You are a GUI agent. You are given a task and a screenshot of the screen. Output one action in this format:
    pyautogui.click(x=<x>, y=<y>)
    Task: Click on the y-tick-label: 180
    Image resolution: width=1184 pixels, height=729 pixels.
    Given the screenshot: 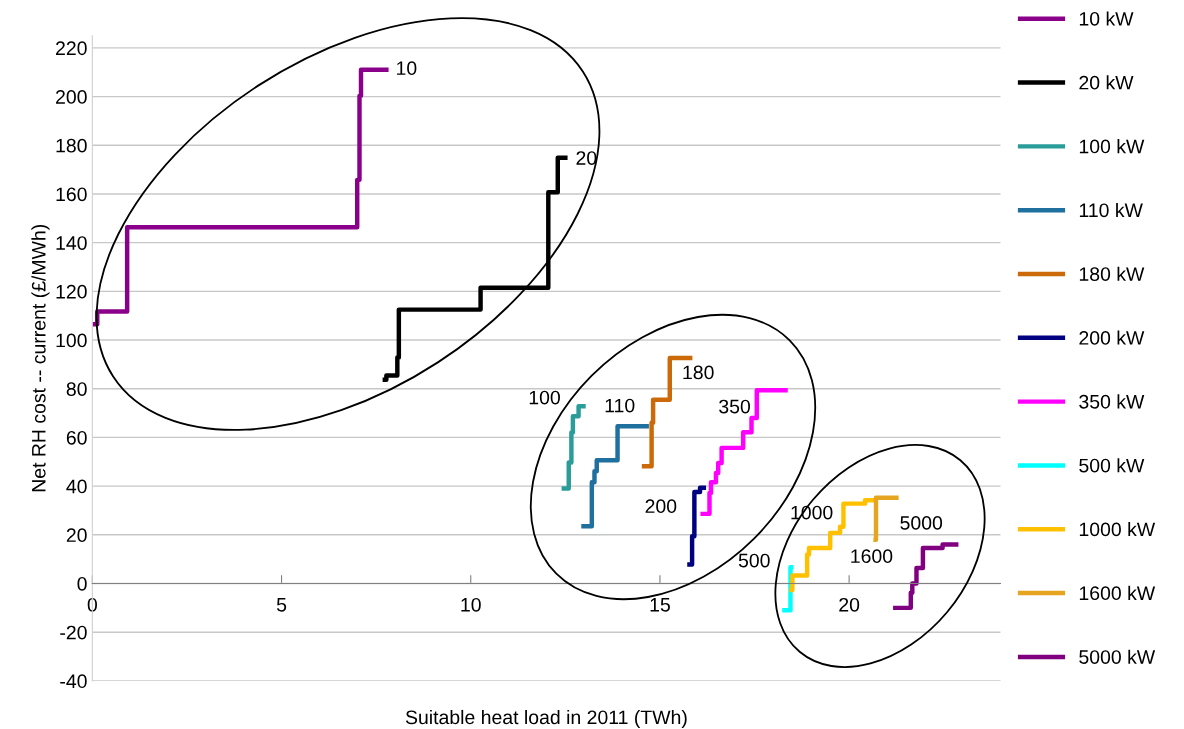 What is the action you would take?
    pyautogui.click(x=71, y=145)
    